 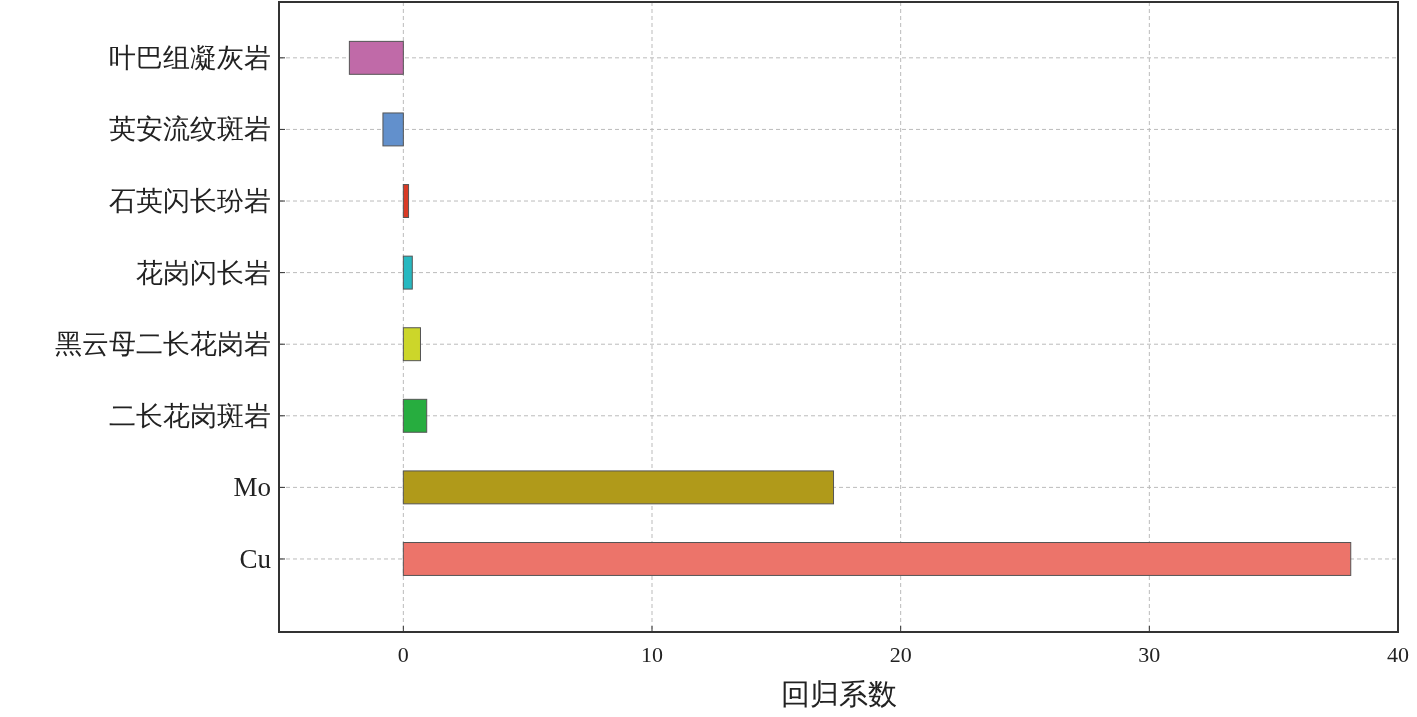 What do you see at coordinates (190, 129) in the screenshot?
I see `y-tick-label: 英安流纹斑岩` at bounding box center [190, 129].